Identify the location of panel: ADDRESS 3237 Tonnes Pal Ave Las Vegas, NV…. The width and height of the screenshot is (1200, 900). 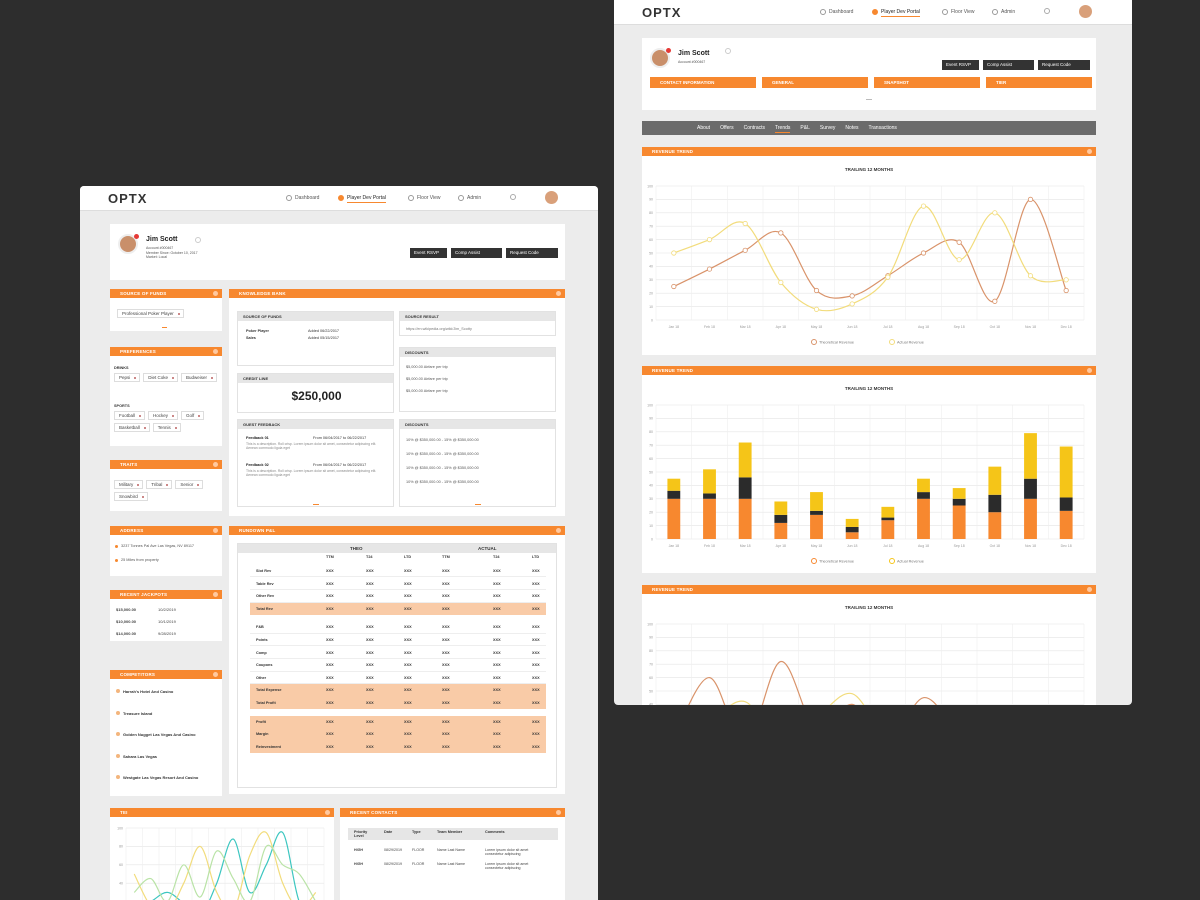
(166, 551).